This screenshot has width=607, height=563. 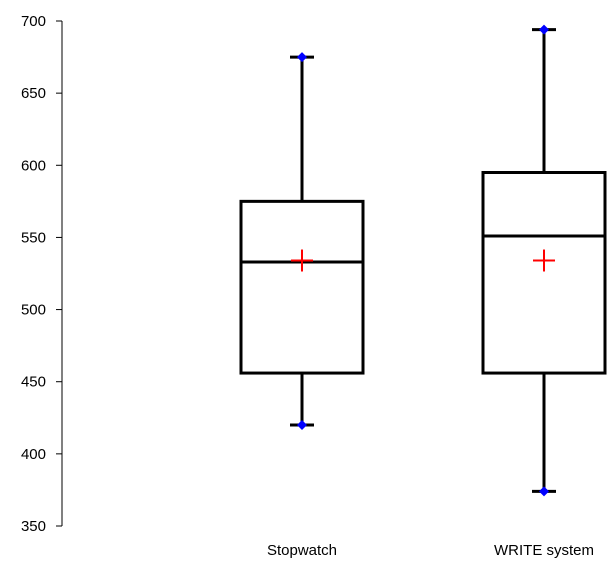 I want to click on y-tick-label: 600, so click(x=33, y=165).